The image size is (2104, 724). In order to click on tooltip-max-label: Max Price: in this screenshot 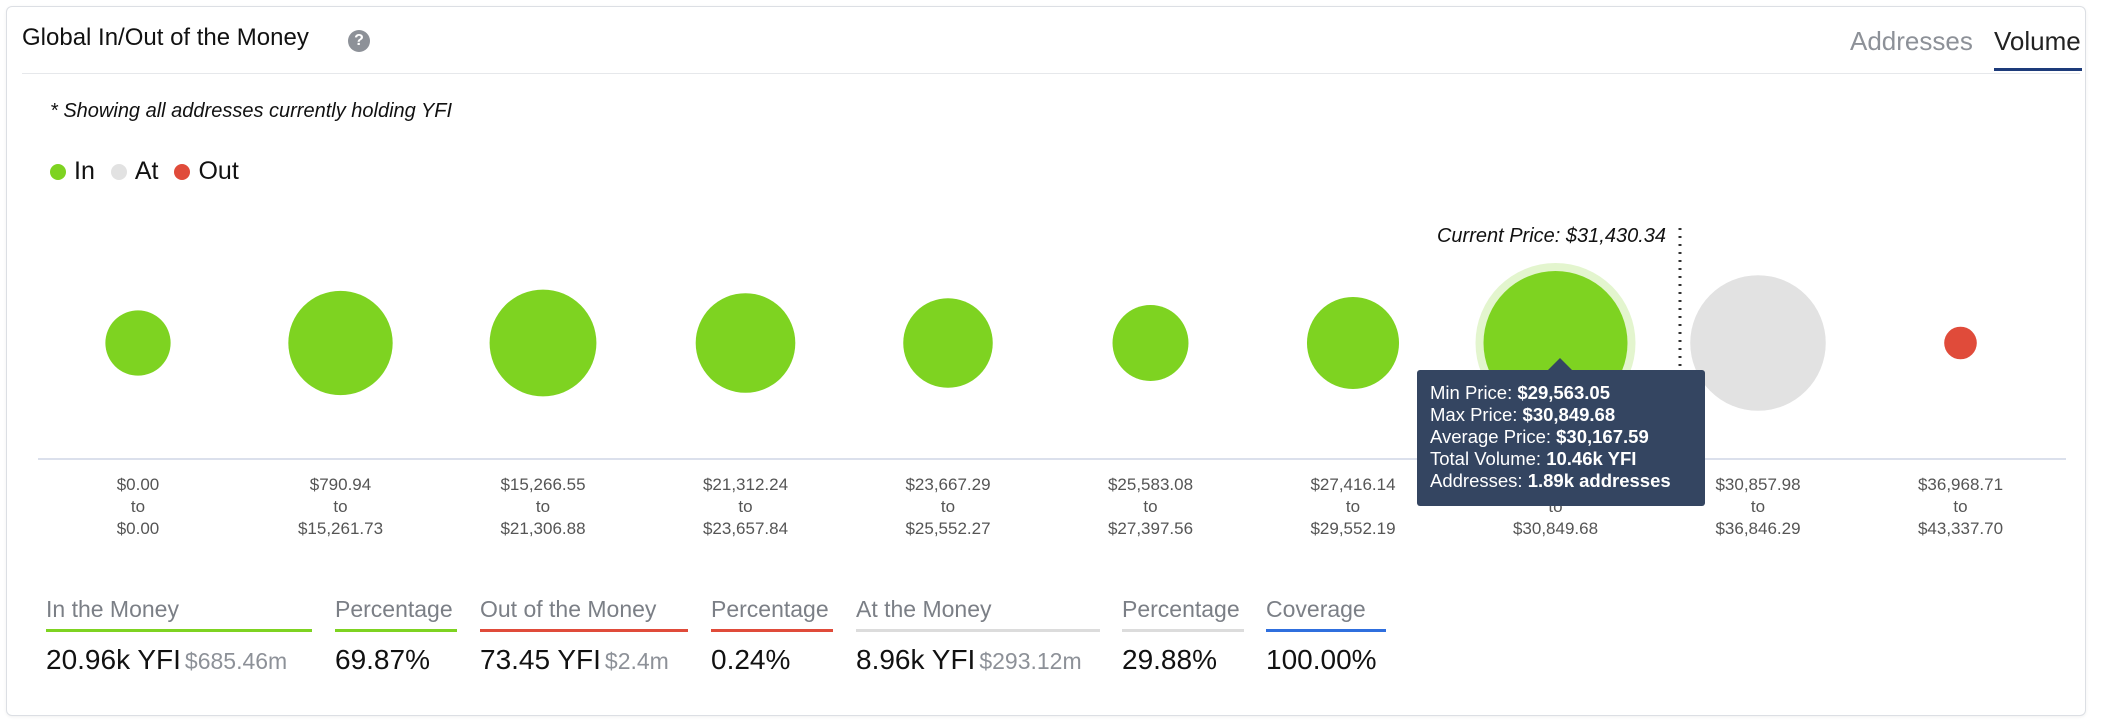, I will do `click(1474, 414)`.